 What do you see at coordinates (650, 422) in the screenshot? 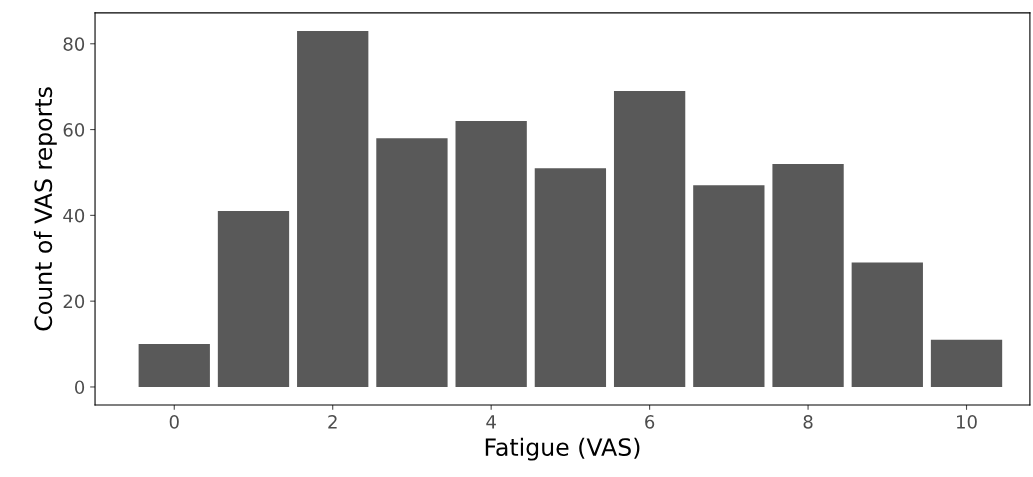
I see `x-tick-label: 6` at bounding box center [650, 422].